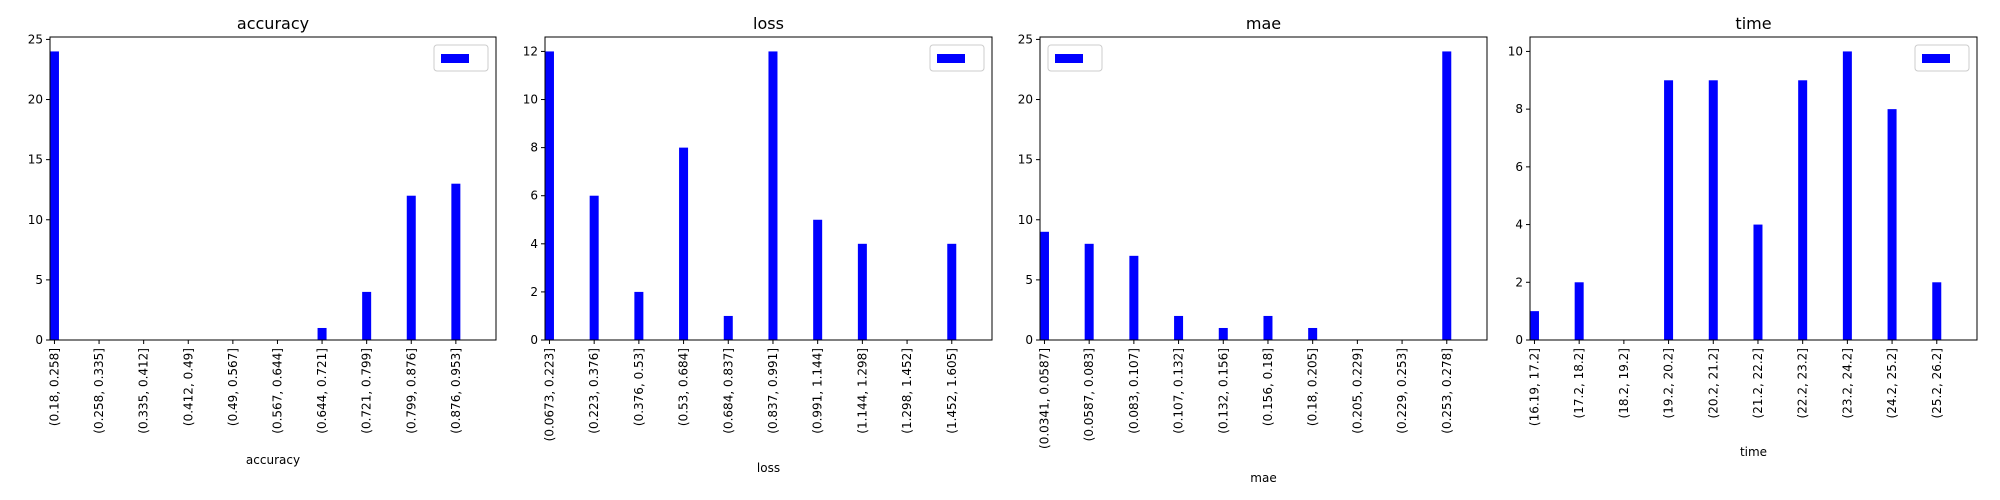 Image resolution: width=2000 pixels, height=500 pixels. I want to click on x-axis-label: mae, so click(1263, 478).